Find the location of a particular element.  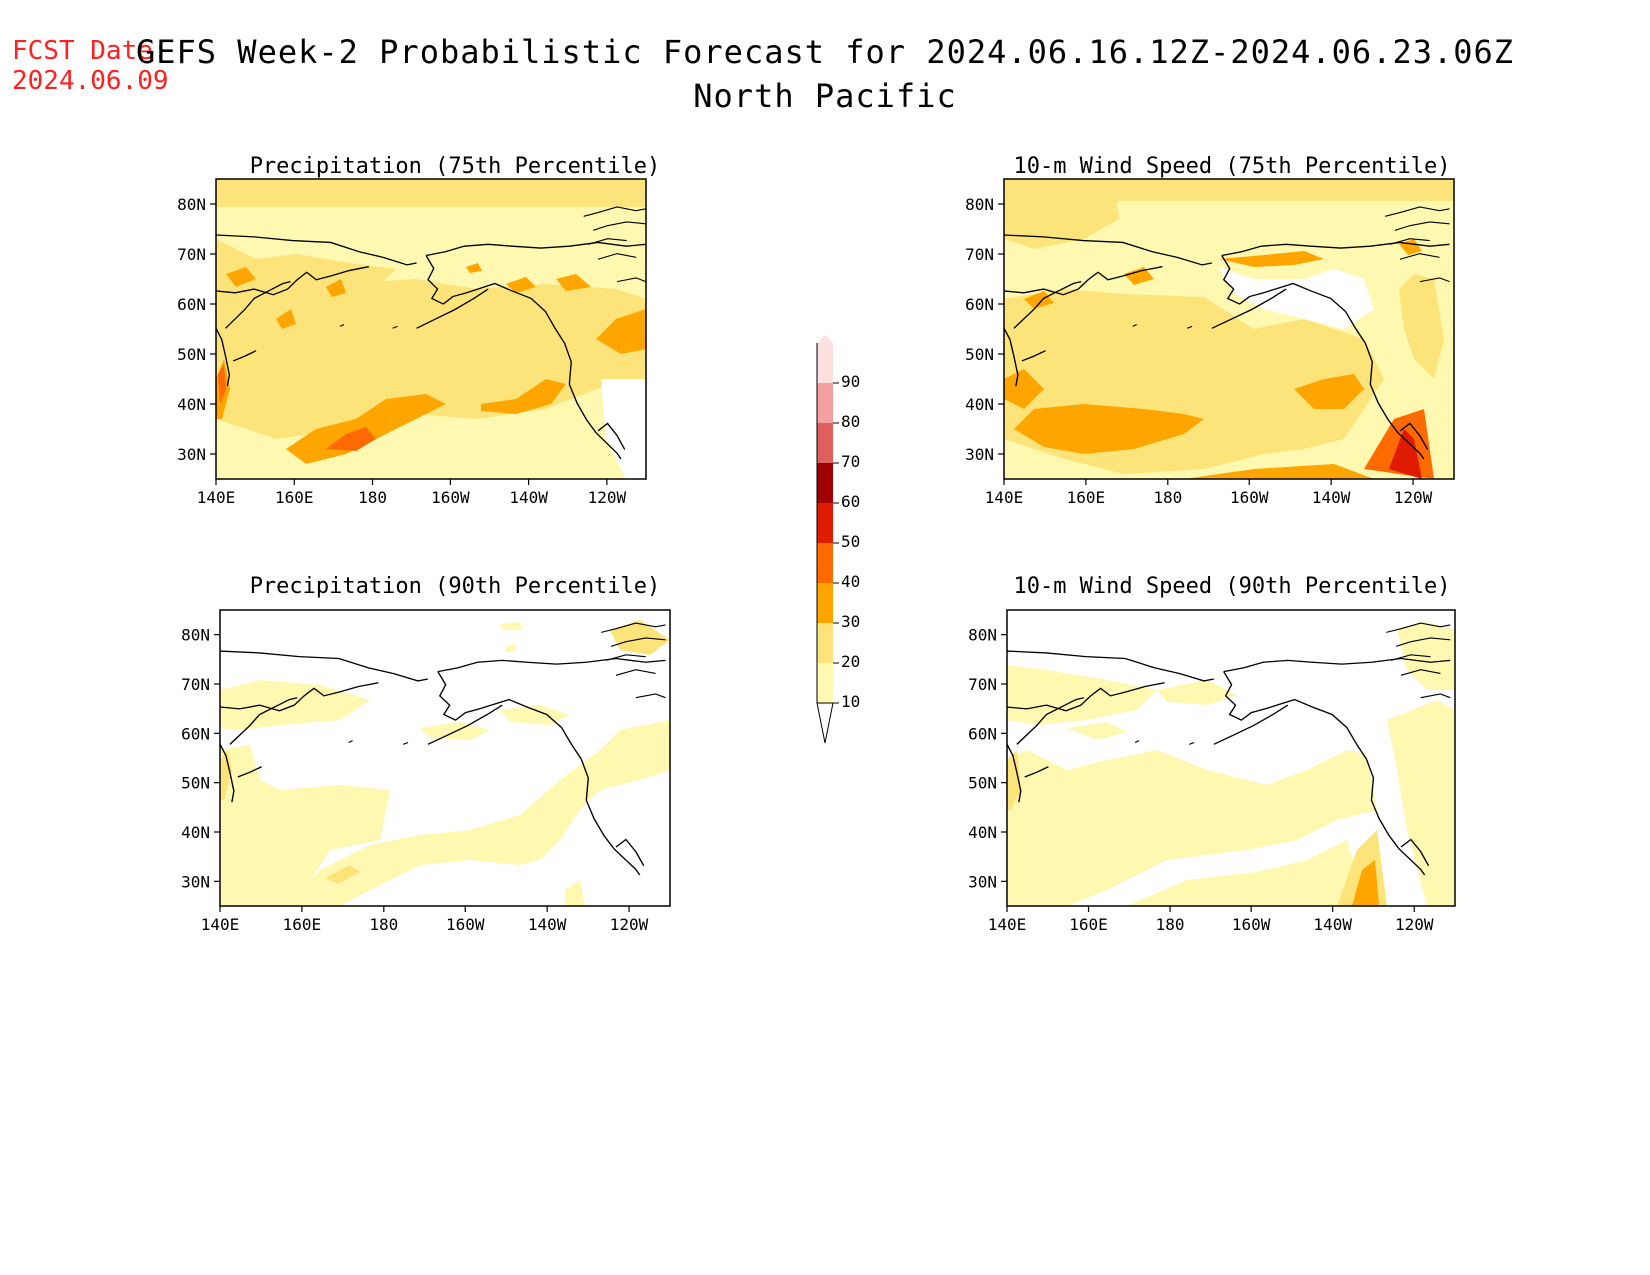

lat-axis-precip-90: 80N 70N 60N 50N 40N 30N is located at coordinates (200, 758).